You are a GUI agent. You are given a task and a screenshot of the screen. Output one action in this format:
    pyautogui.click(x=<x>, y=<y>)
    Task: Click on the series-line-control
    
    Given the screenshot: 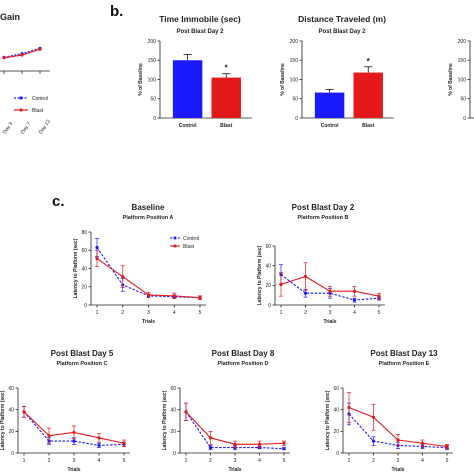 What is the action you would take?
    pyautogui.click(x=148, y=273)
    